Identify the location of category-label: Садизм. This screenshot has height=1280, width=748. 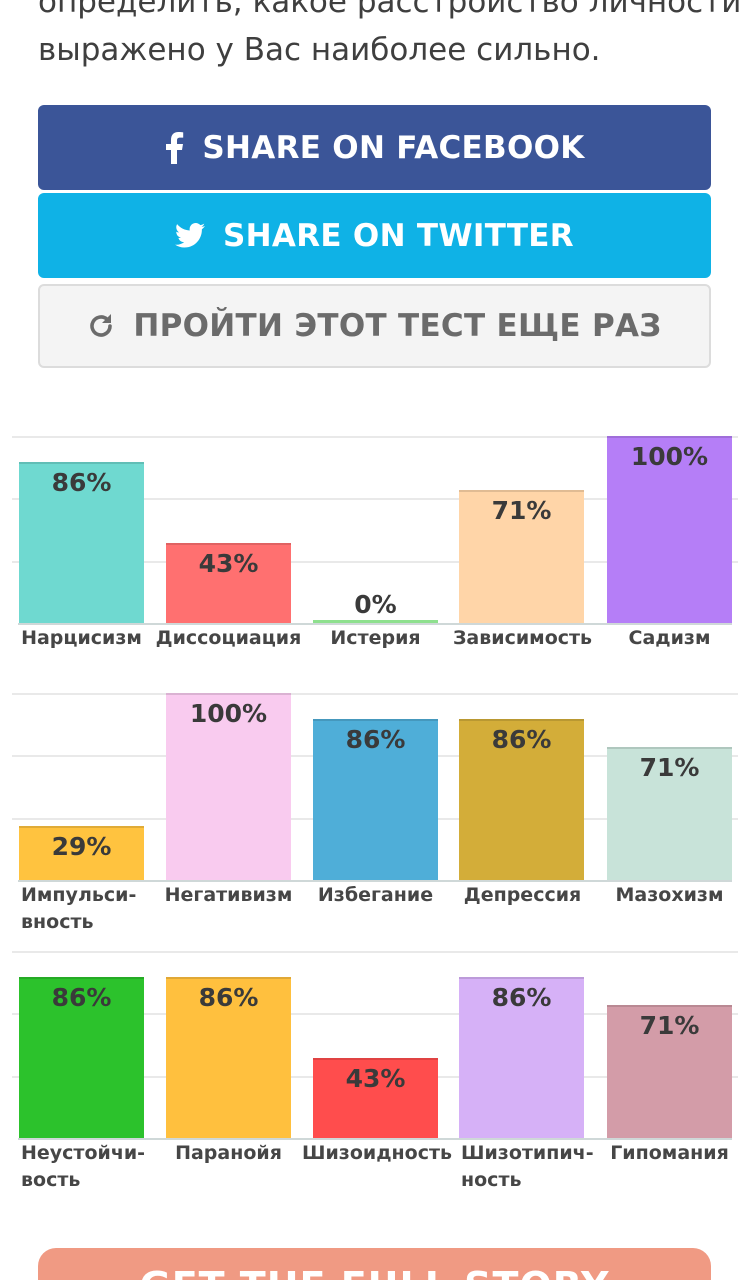
(669, 638).